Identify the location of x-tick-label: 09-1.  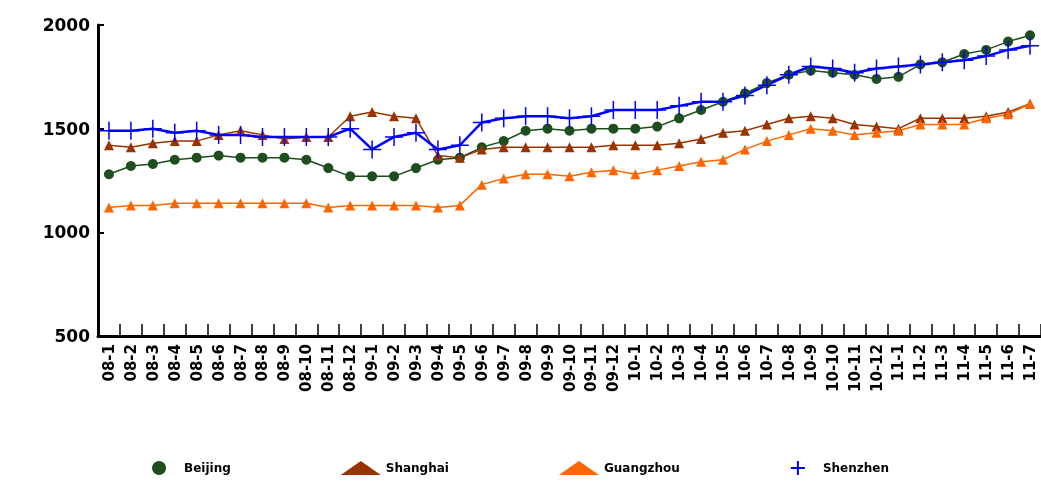
(372, 363).